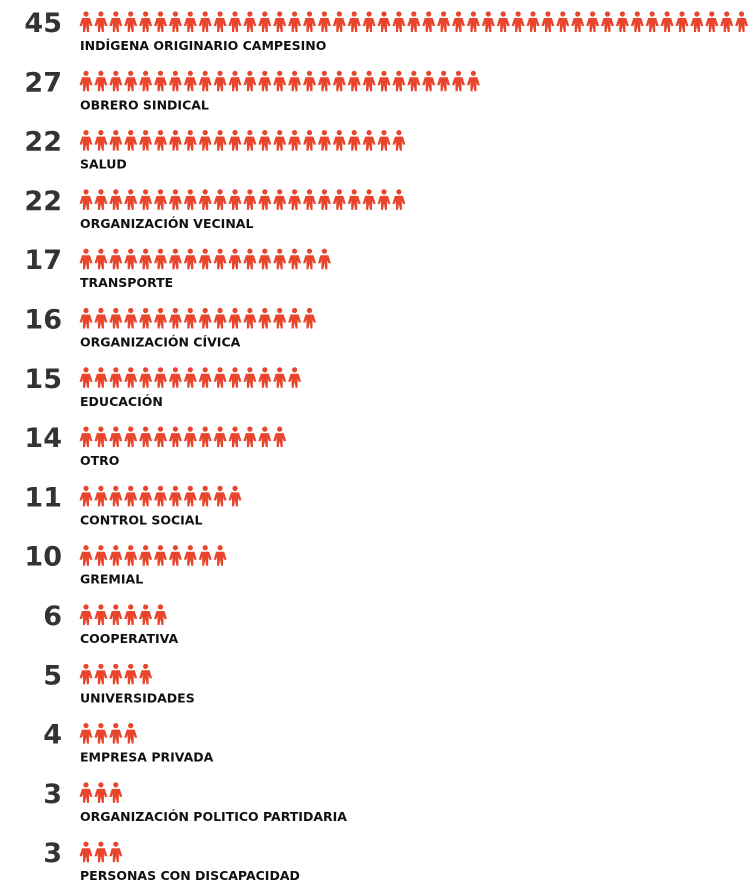  Describe the element at coordinates (129, 638) in the screenshot. I see `category-label: COOPERATIVA` at that location.